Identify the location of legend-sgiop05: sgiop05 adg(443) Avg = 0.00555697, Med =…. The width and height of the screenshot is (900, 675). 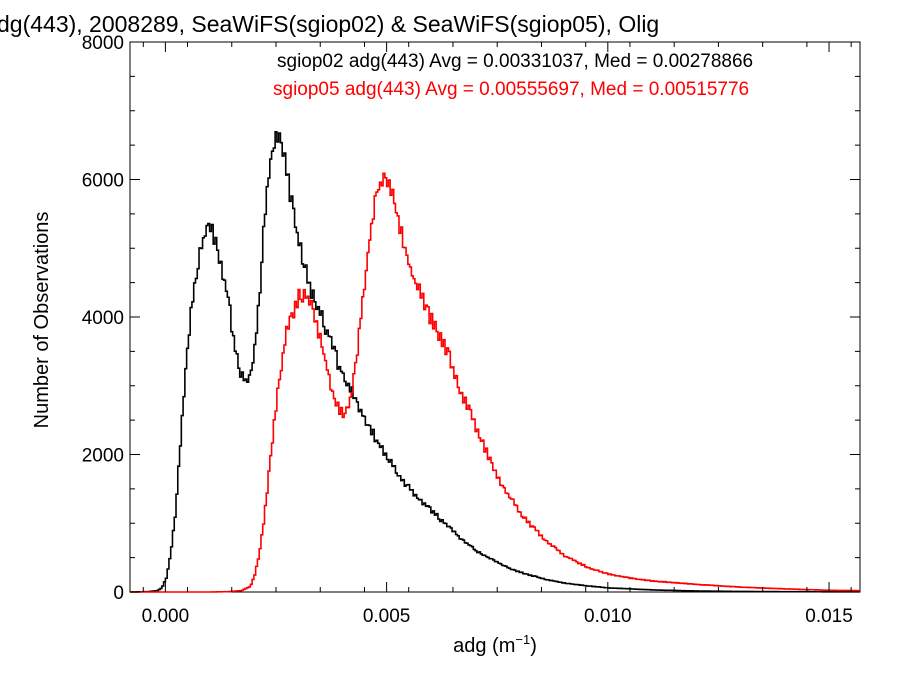
(511, 89).